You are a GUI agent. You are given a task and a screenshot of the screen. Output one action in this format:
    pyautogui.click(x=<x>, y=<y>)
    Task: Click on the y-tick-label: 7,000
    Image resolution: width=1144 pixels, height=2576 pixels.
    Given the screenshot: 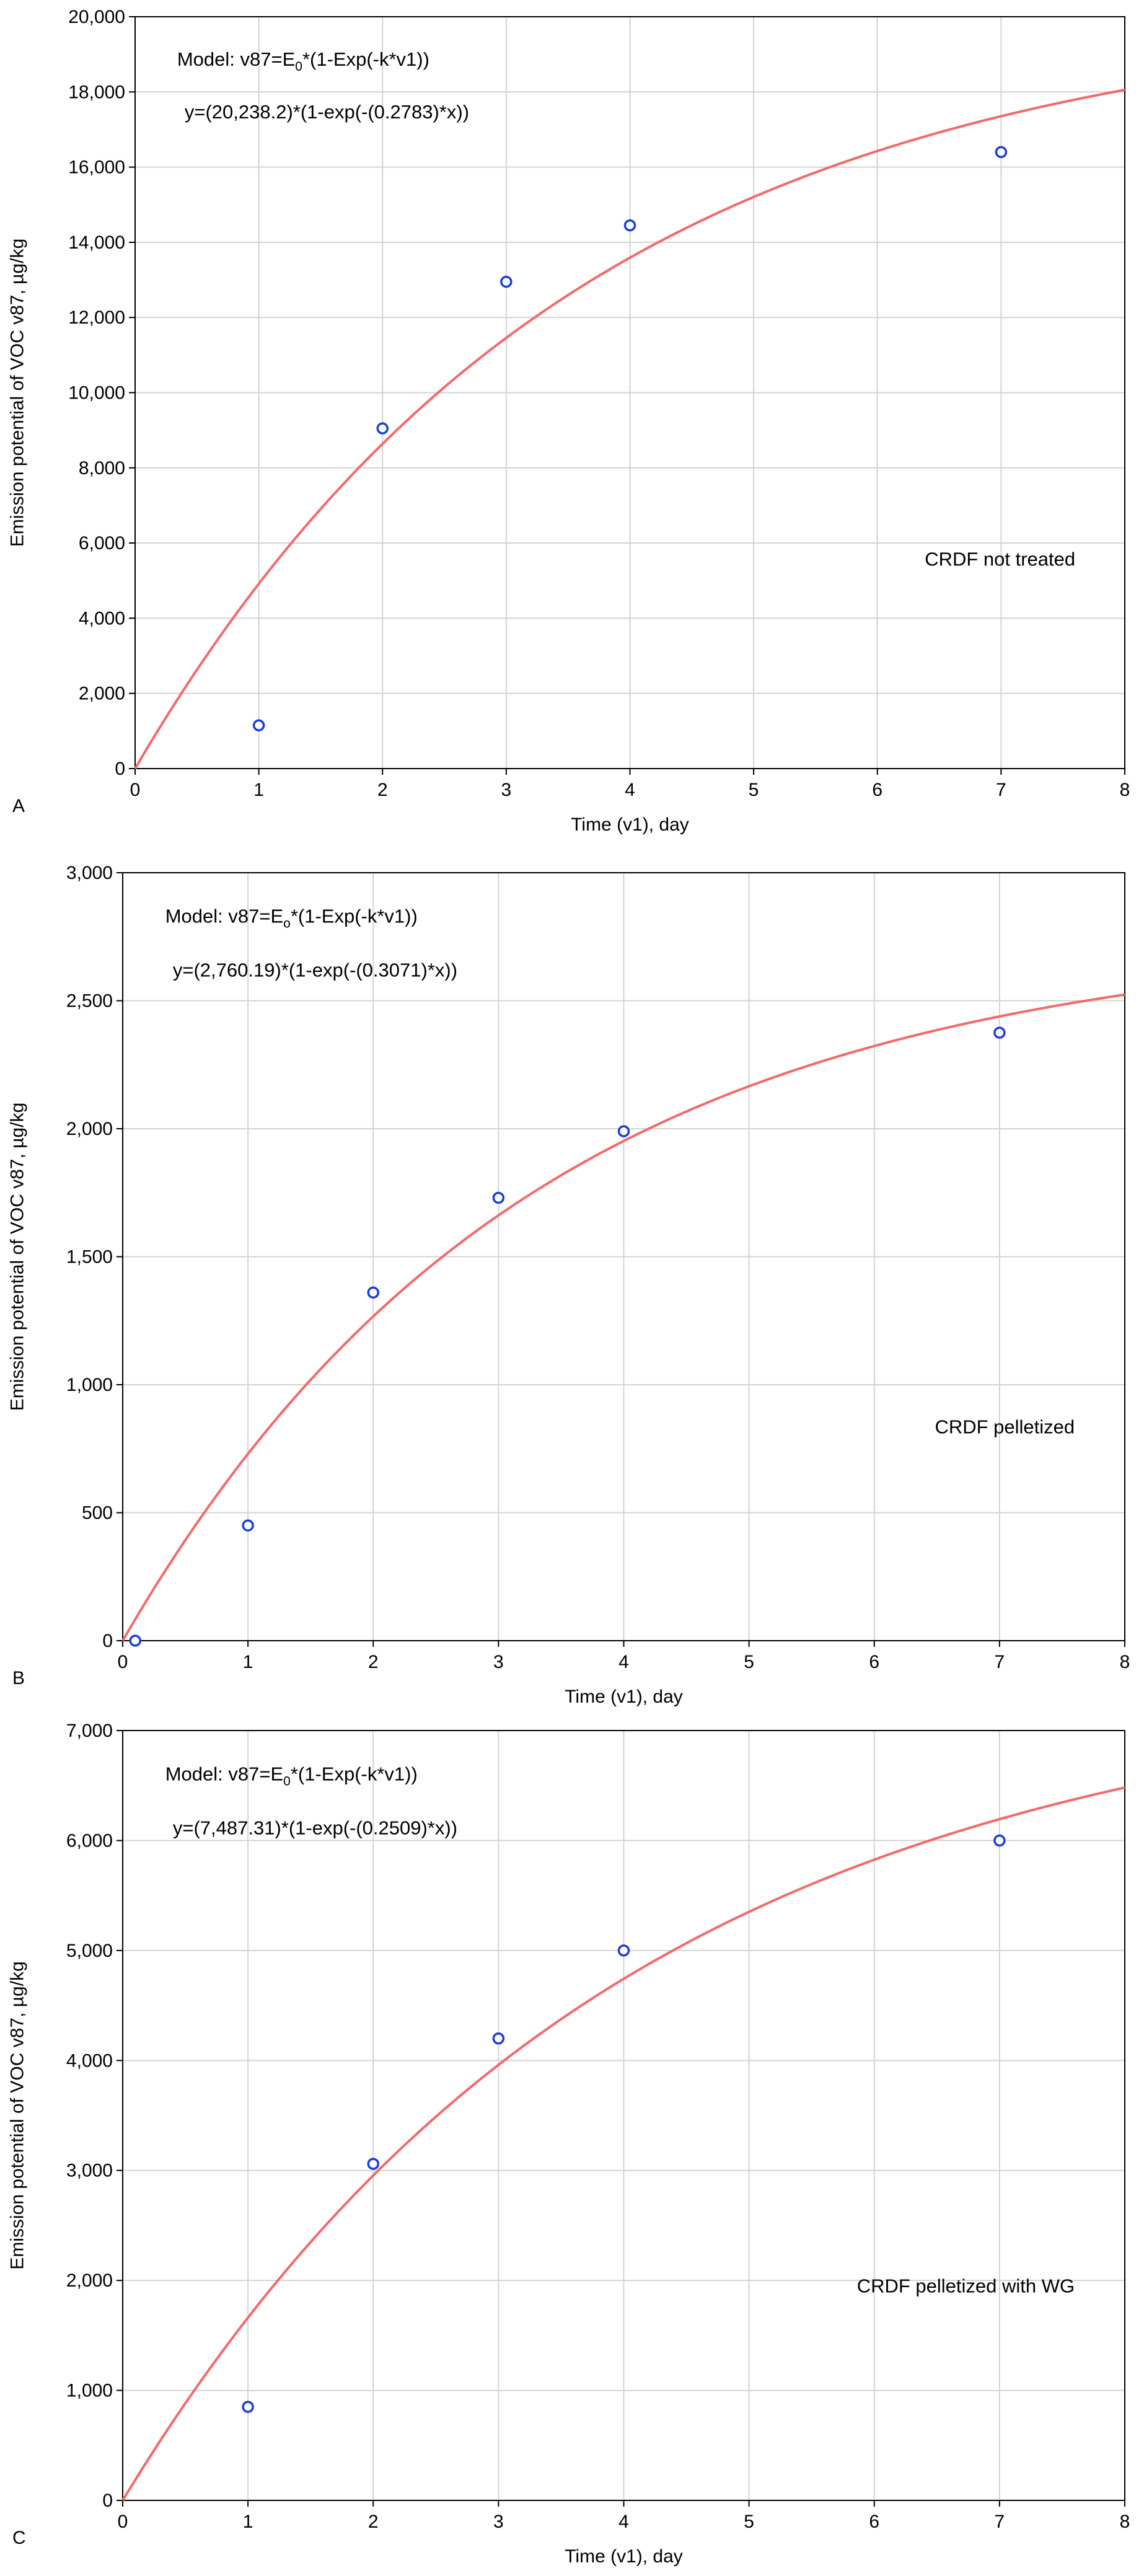 What is the action you would take?
    pyautogui.click(x=89, y=1731)
    